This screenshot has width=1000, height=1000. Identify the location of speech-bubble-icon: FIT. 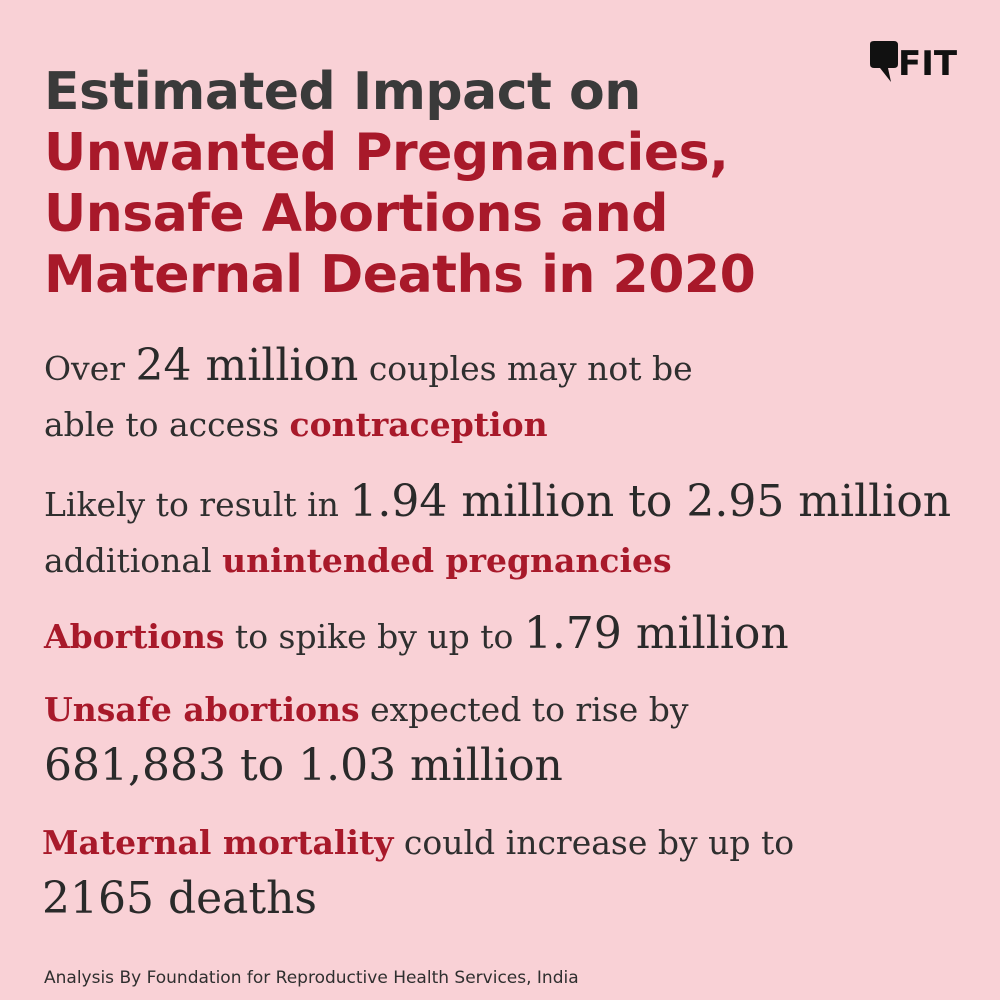
(914, 62).